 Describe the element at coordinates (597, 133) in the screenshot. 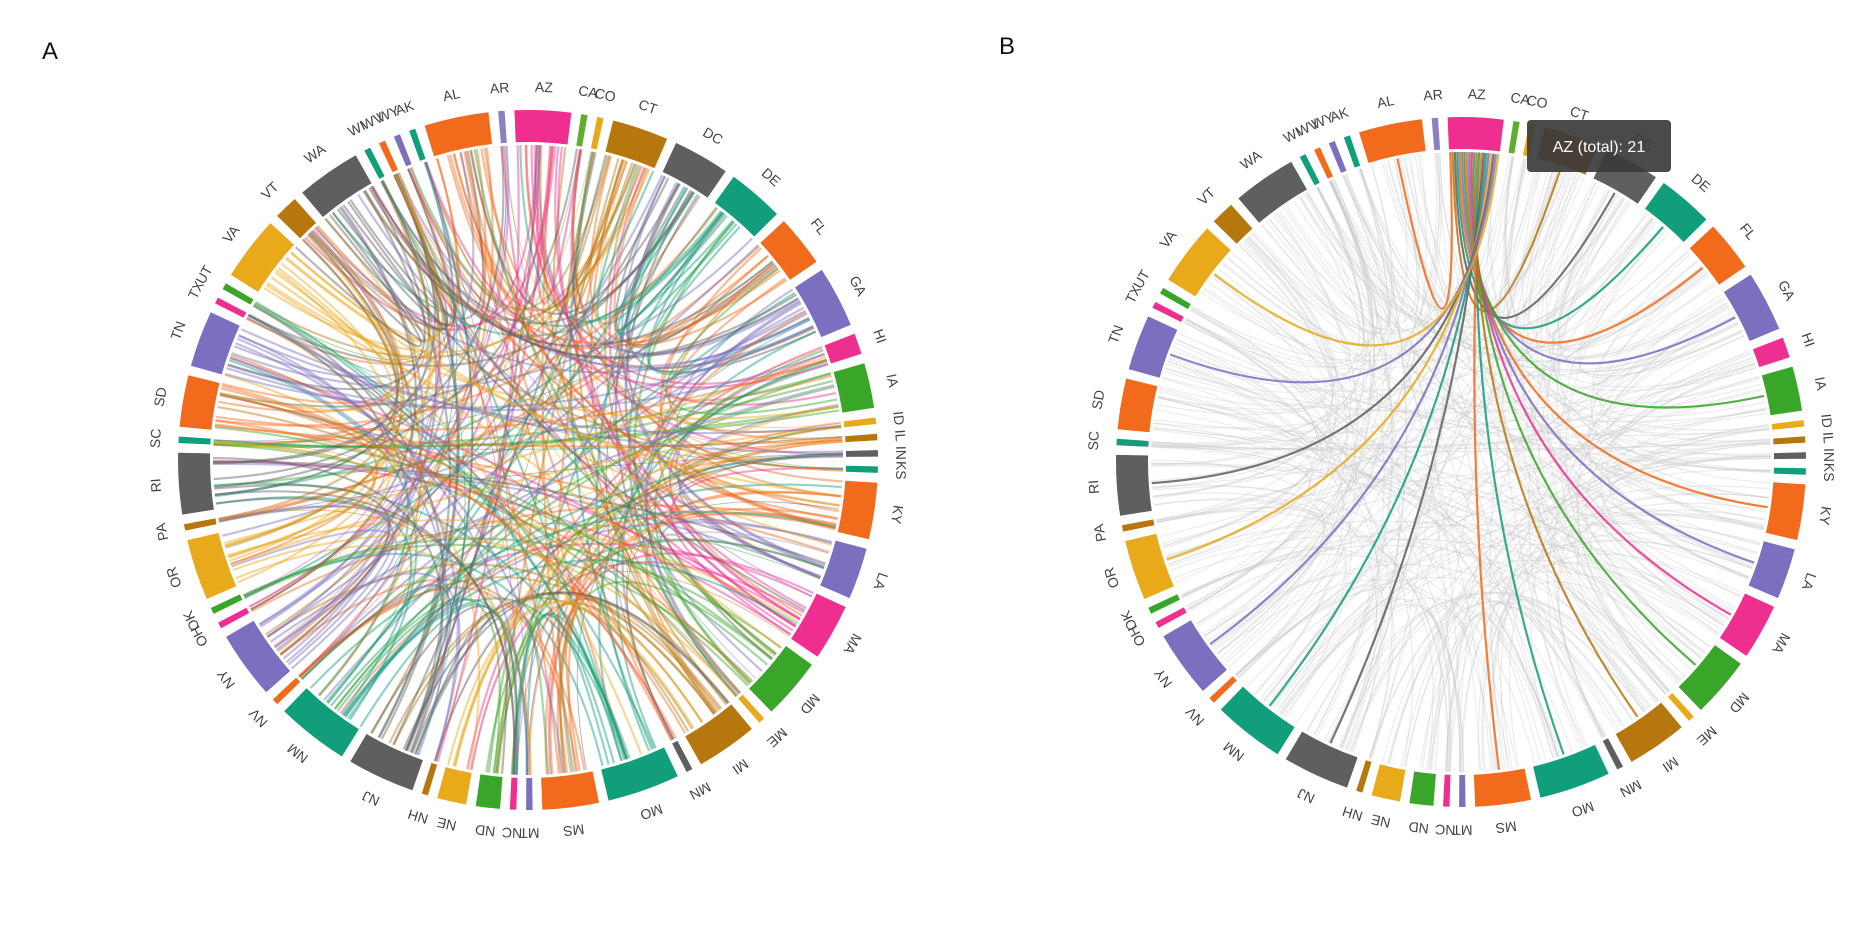

I see `segment-co` at that location.